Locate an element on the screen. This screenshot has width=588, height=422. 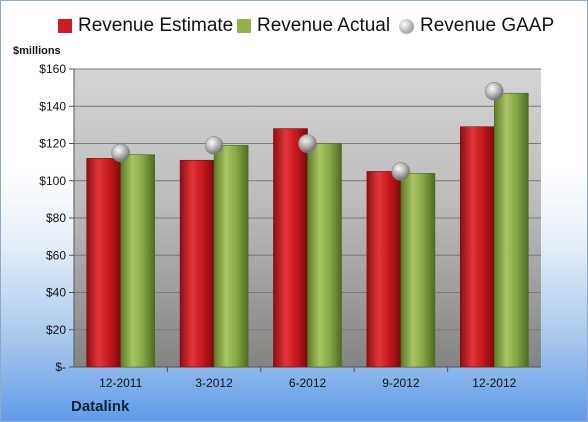
legend-swatch-estimate is located at coordinates (65, 26).